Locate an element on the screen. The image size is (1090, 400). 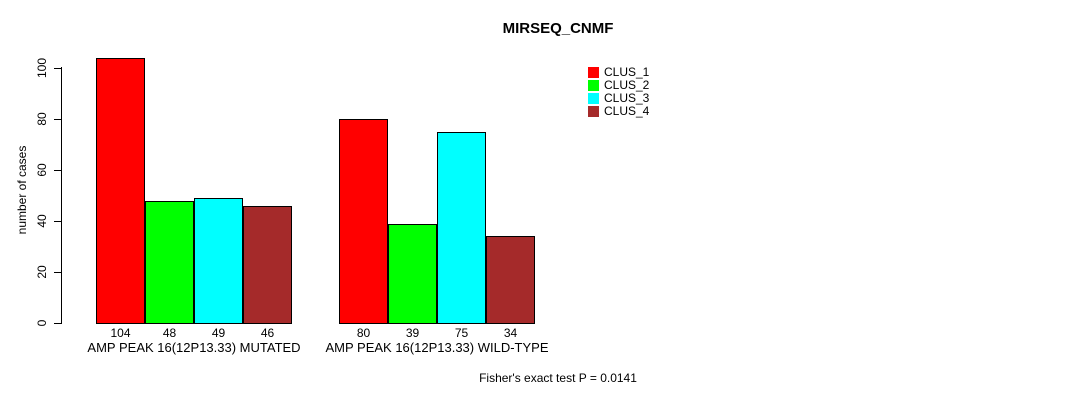
bar-value-label: 39 is located at coordinates (412, 333).